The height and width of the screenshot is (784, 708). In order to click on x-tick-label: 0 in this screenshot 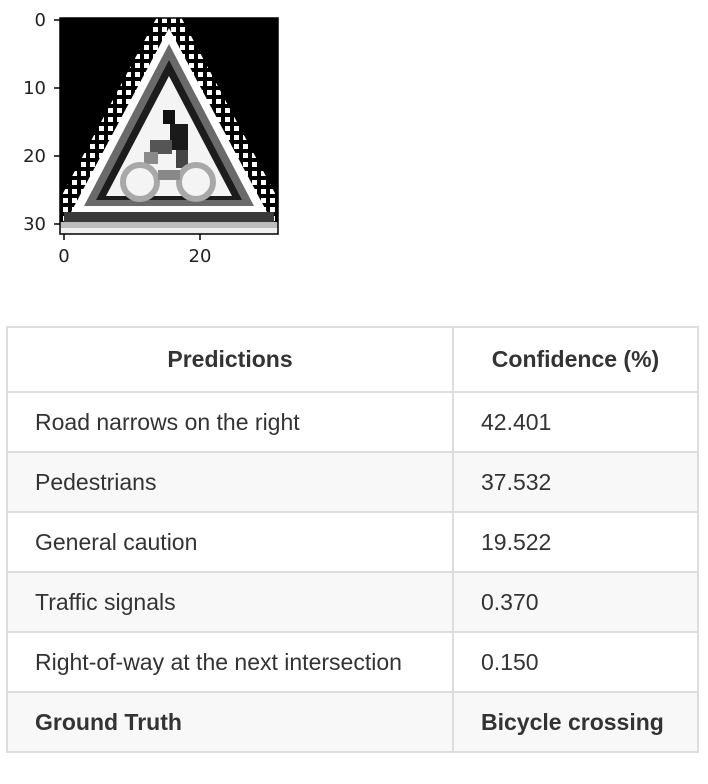, I will do `click(63, 256)`.